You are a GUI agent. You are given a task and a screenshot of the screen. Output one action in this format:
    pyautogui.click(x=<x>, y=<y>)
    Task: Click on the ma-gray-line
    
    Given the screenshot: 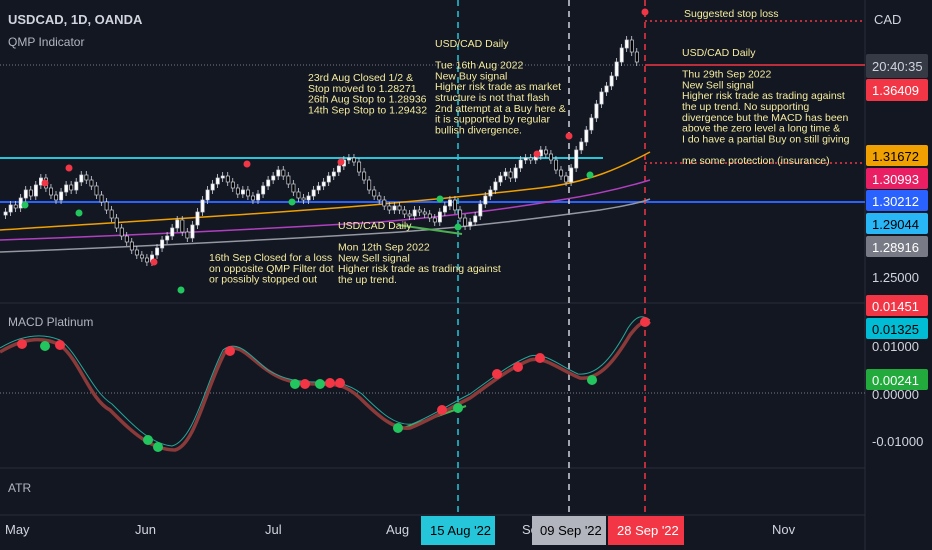 What is the action you would take?
    pyautogui.click(x=325, y=225)
    